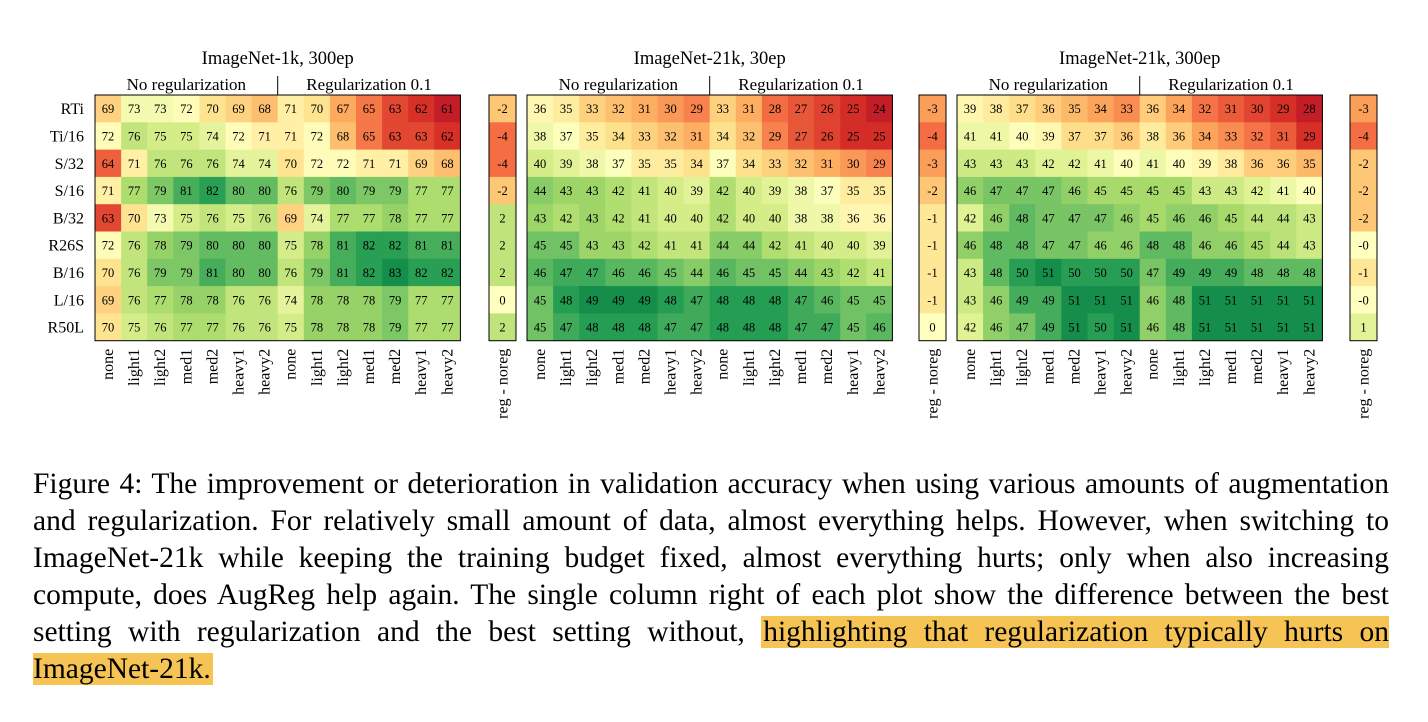 The image size is (1428, 722). I want to click on group-label: No regularization, so click(619, 84).